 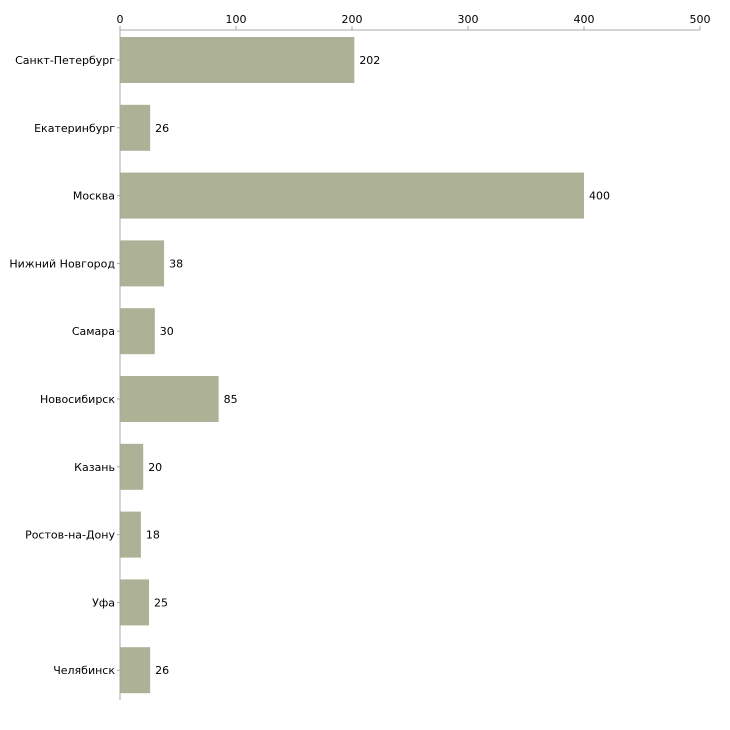 I want to click on category-label: Казань, so click(x=94, y=467).